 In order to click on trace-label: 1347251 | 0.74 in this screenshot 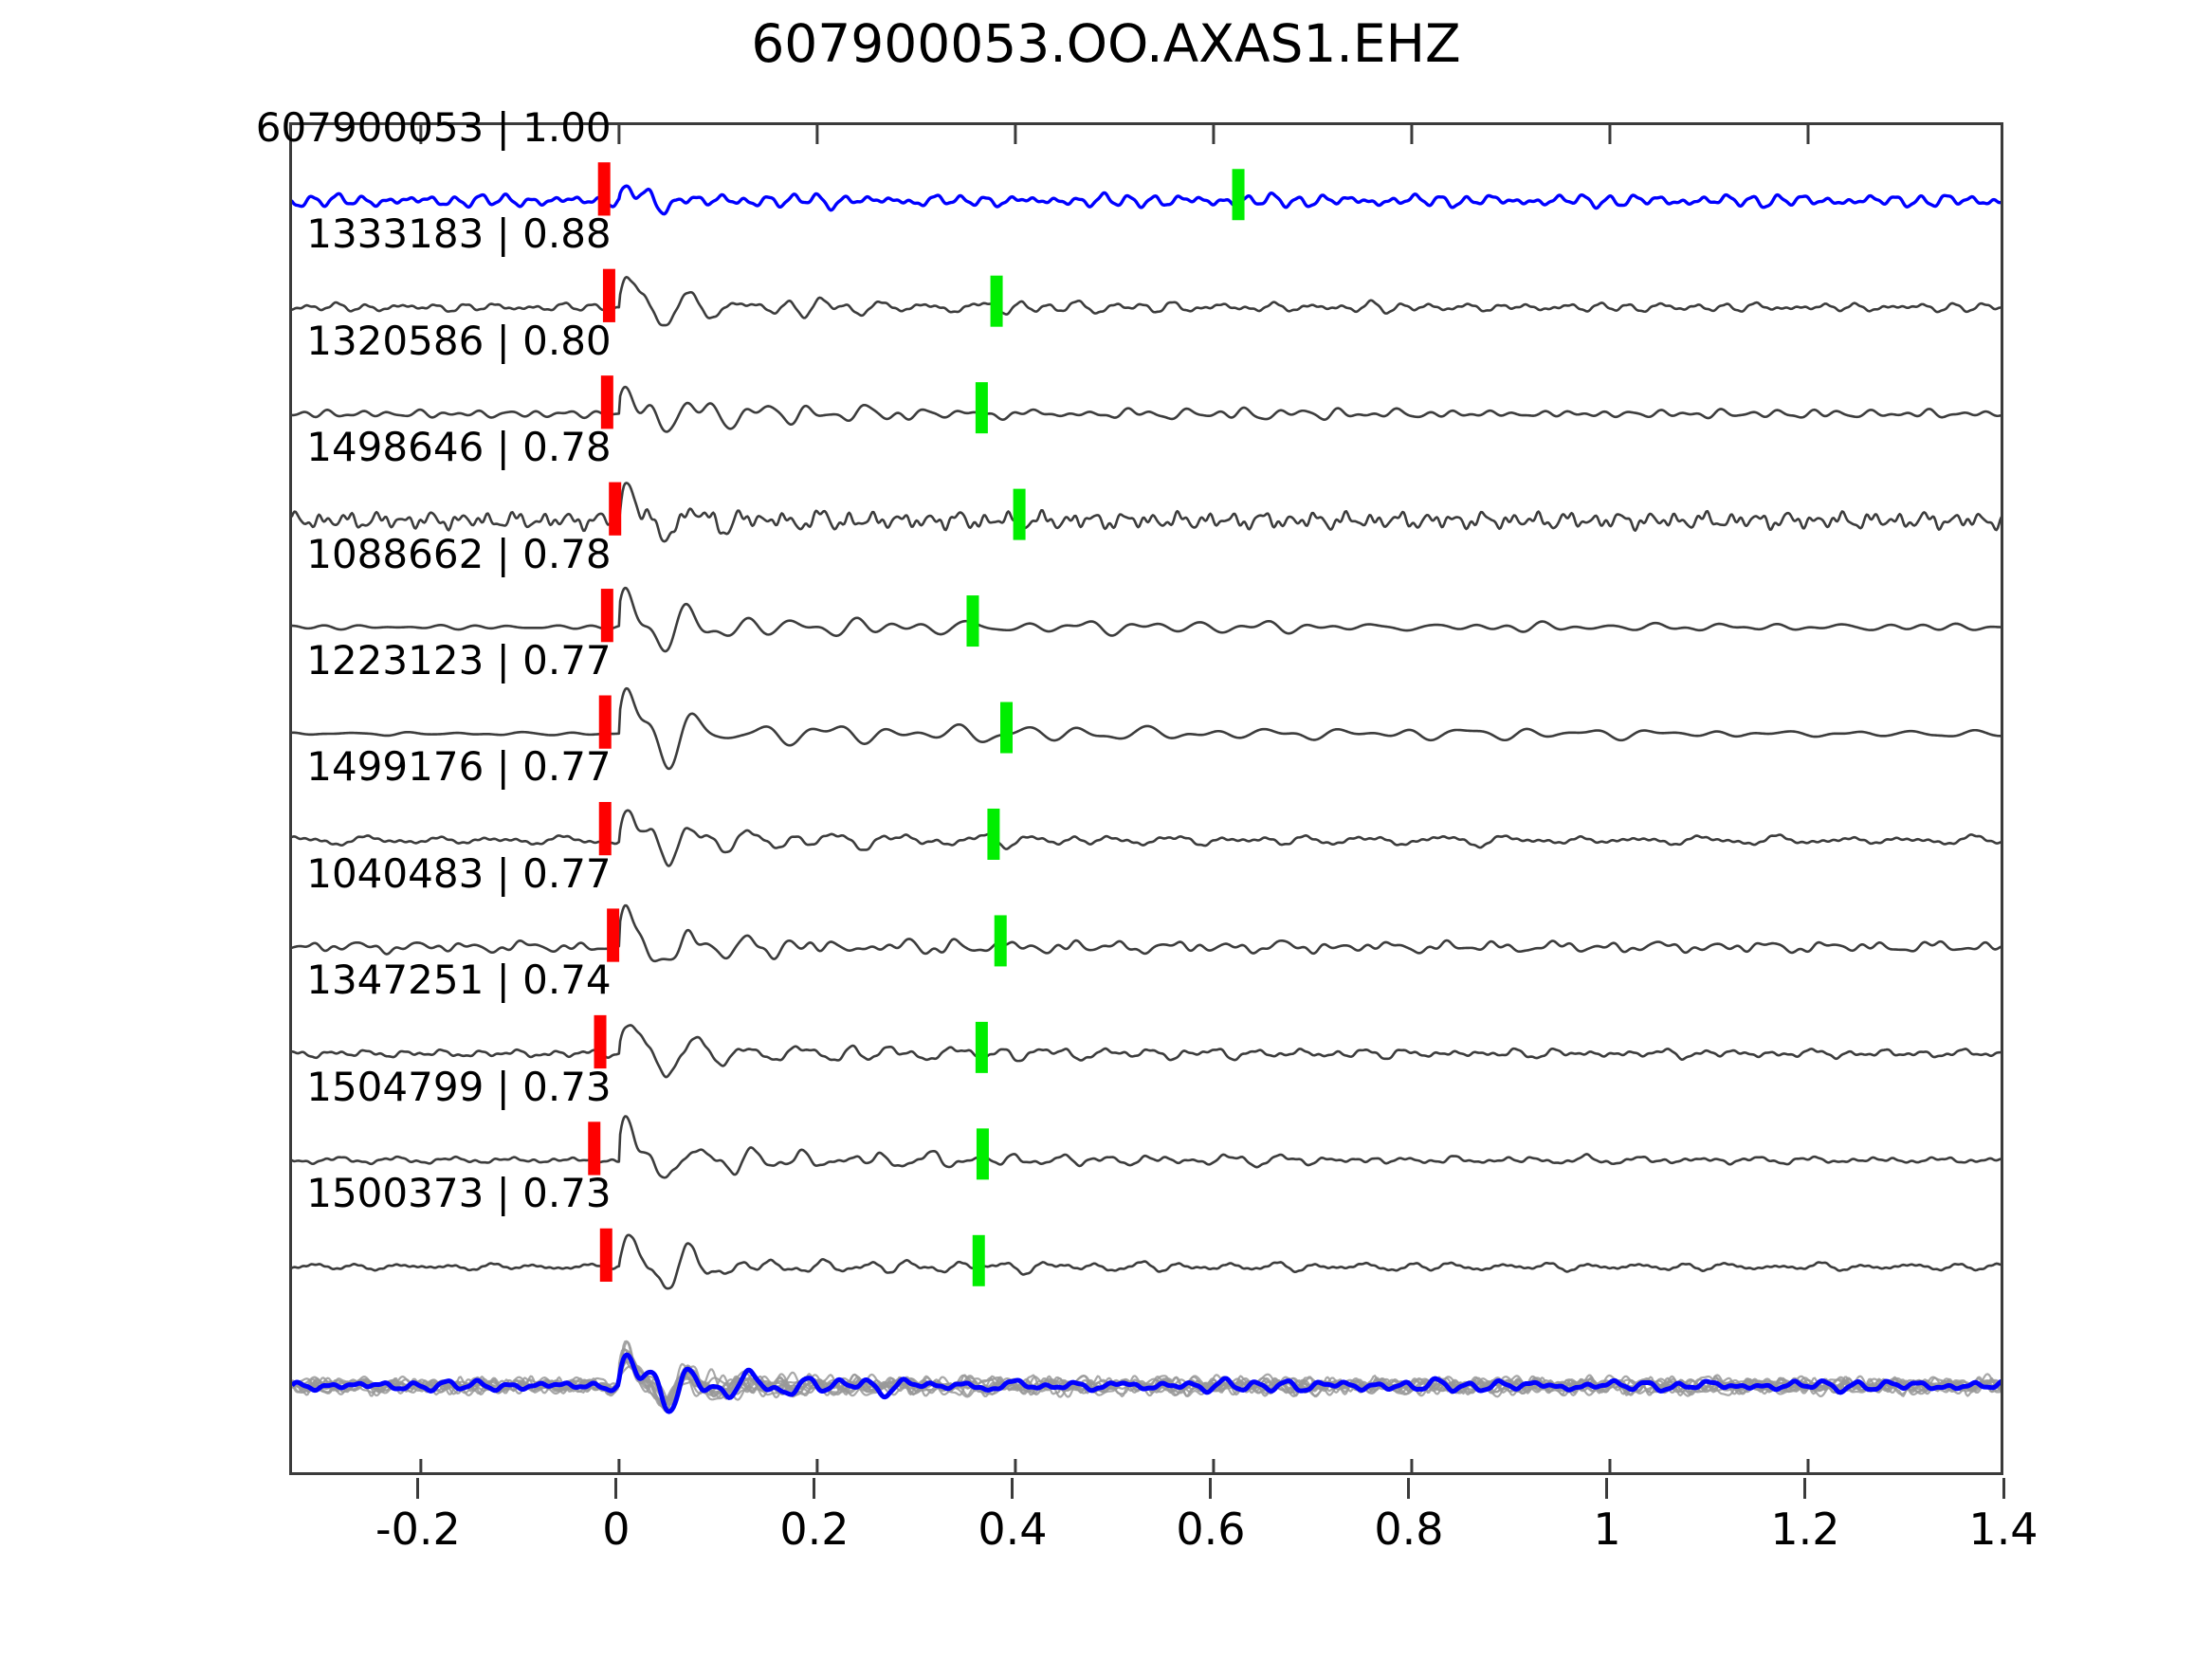, I will do `click(459, 980)`.